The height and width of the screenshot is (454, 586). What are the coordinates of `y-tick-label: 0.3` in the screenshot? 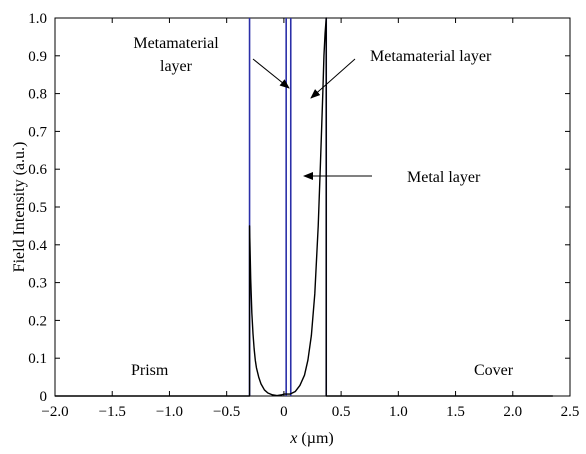 It's located at (37, 284).